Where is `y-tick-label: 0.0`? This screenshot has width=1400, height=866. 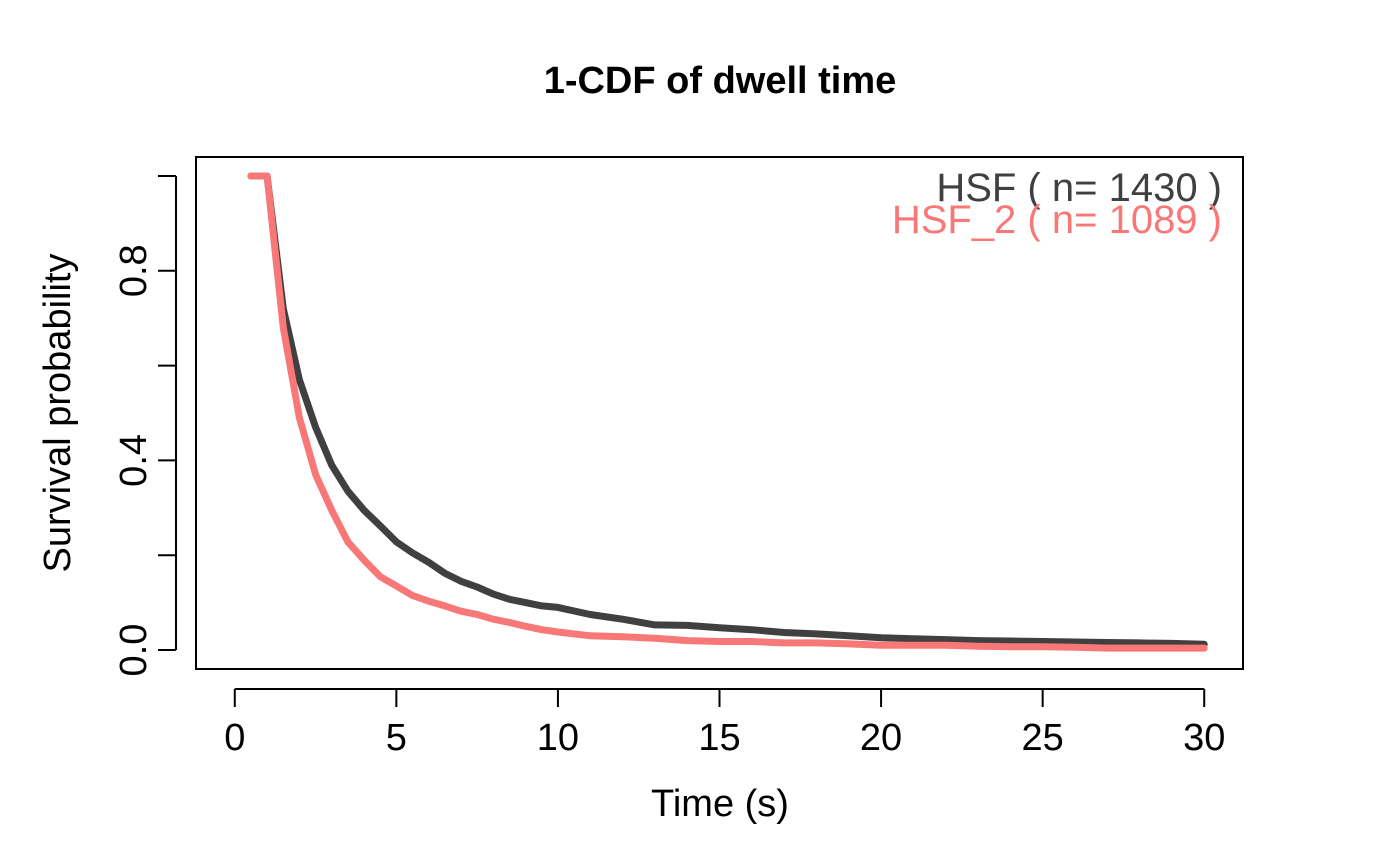
y-tick-label: 0.0 is located at coordinates (134, 650).